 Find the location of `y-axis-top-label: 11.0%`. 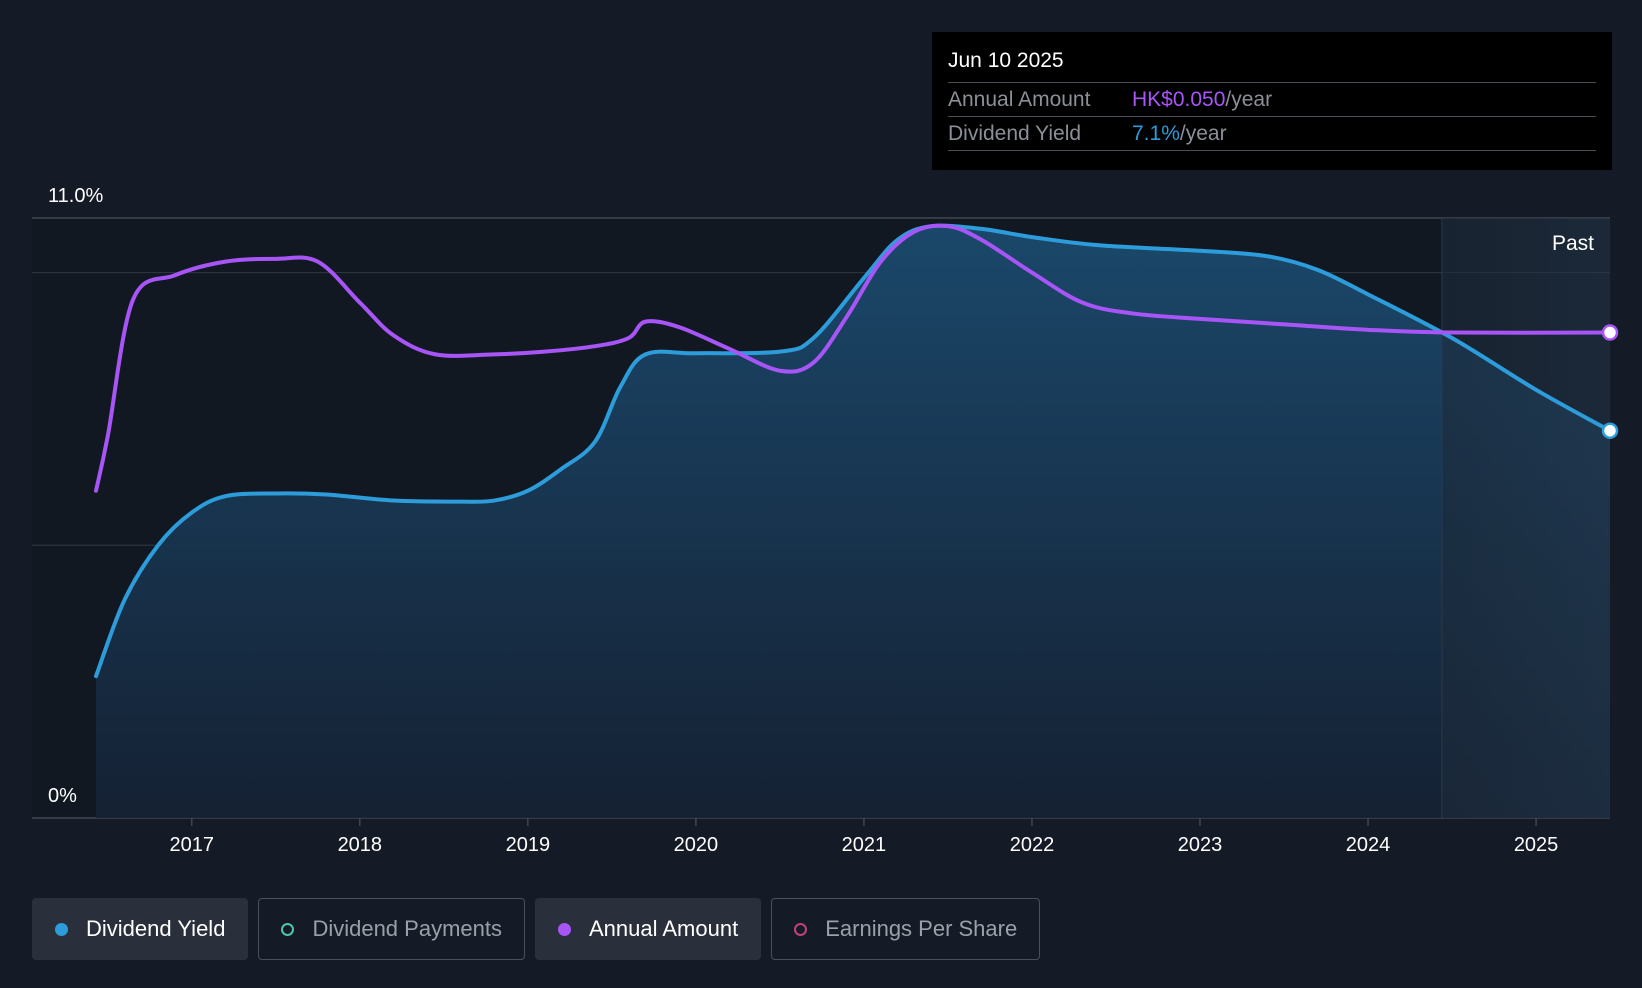

y-axis-top-label: 11.0% is located at coordinates (75, 196).